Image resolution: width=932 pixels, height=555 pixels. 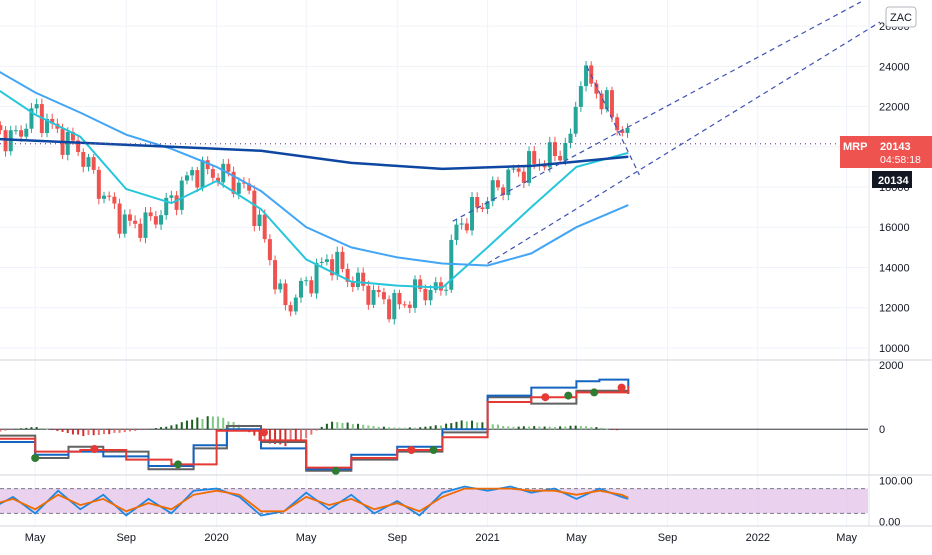 I want to click on oscillator-line-ind_red, so click(x=315, y=427).